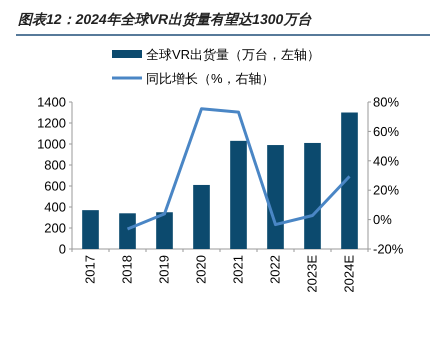 The width and height of the screenshot is (432, 339). What do you see at coordinates (349, 273) in the screenshot?
I see `x-tick-label: 2024E` at bounding box center [349, 273].